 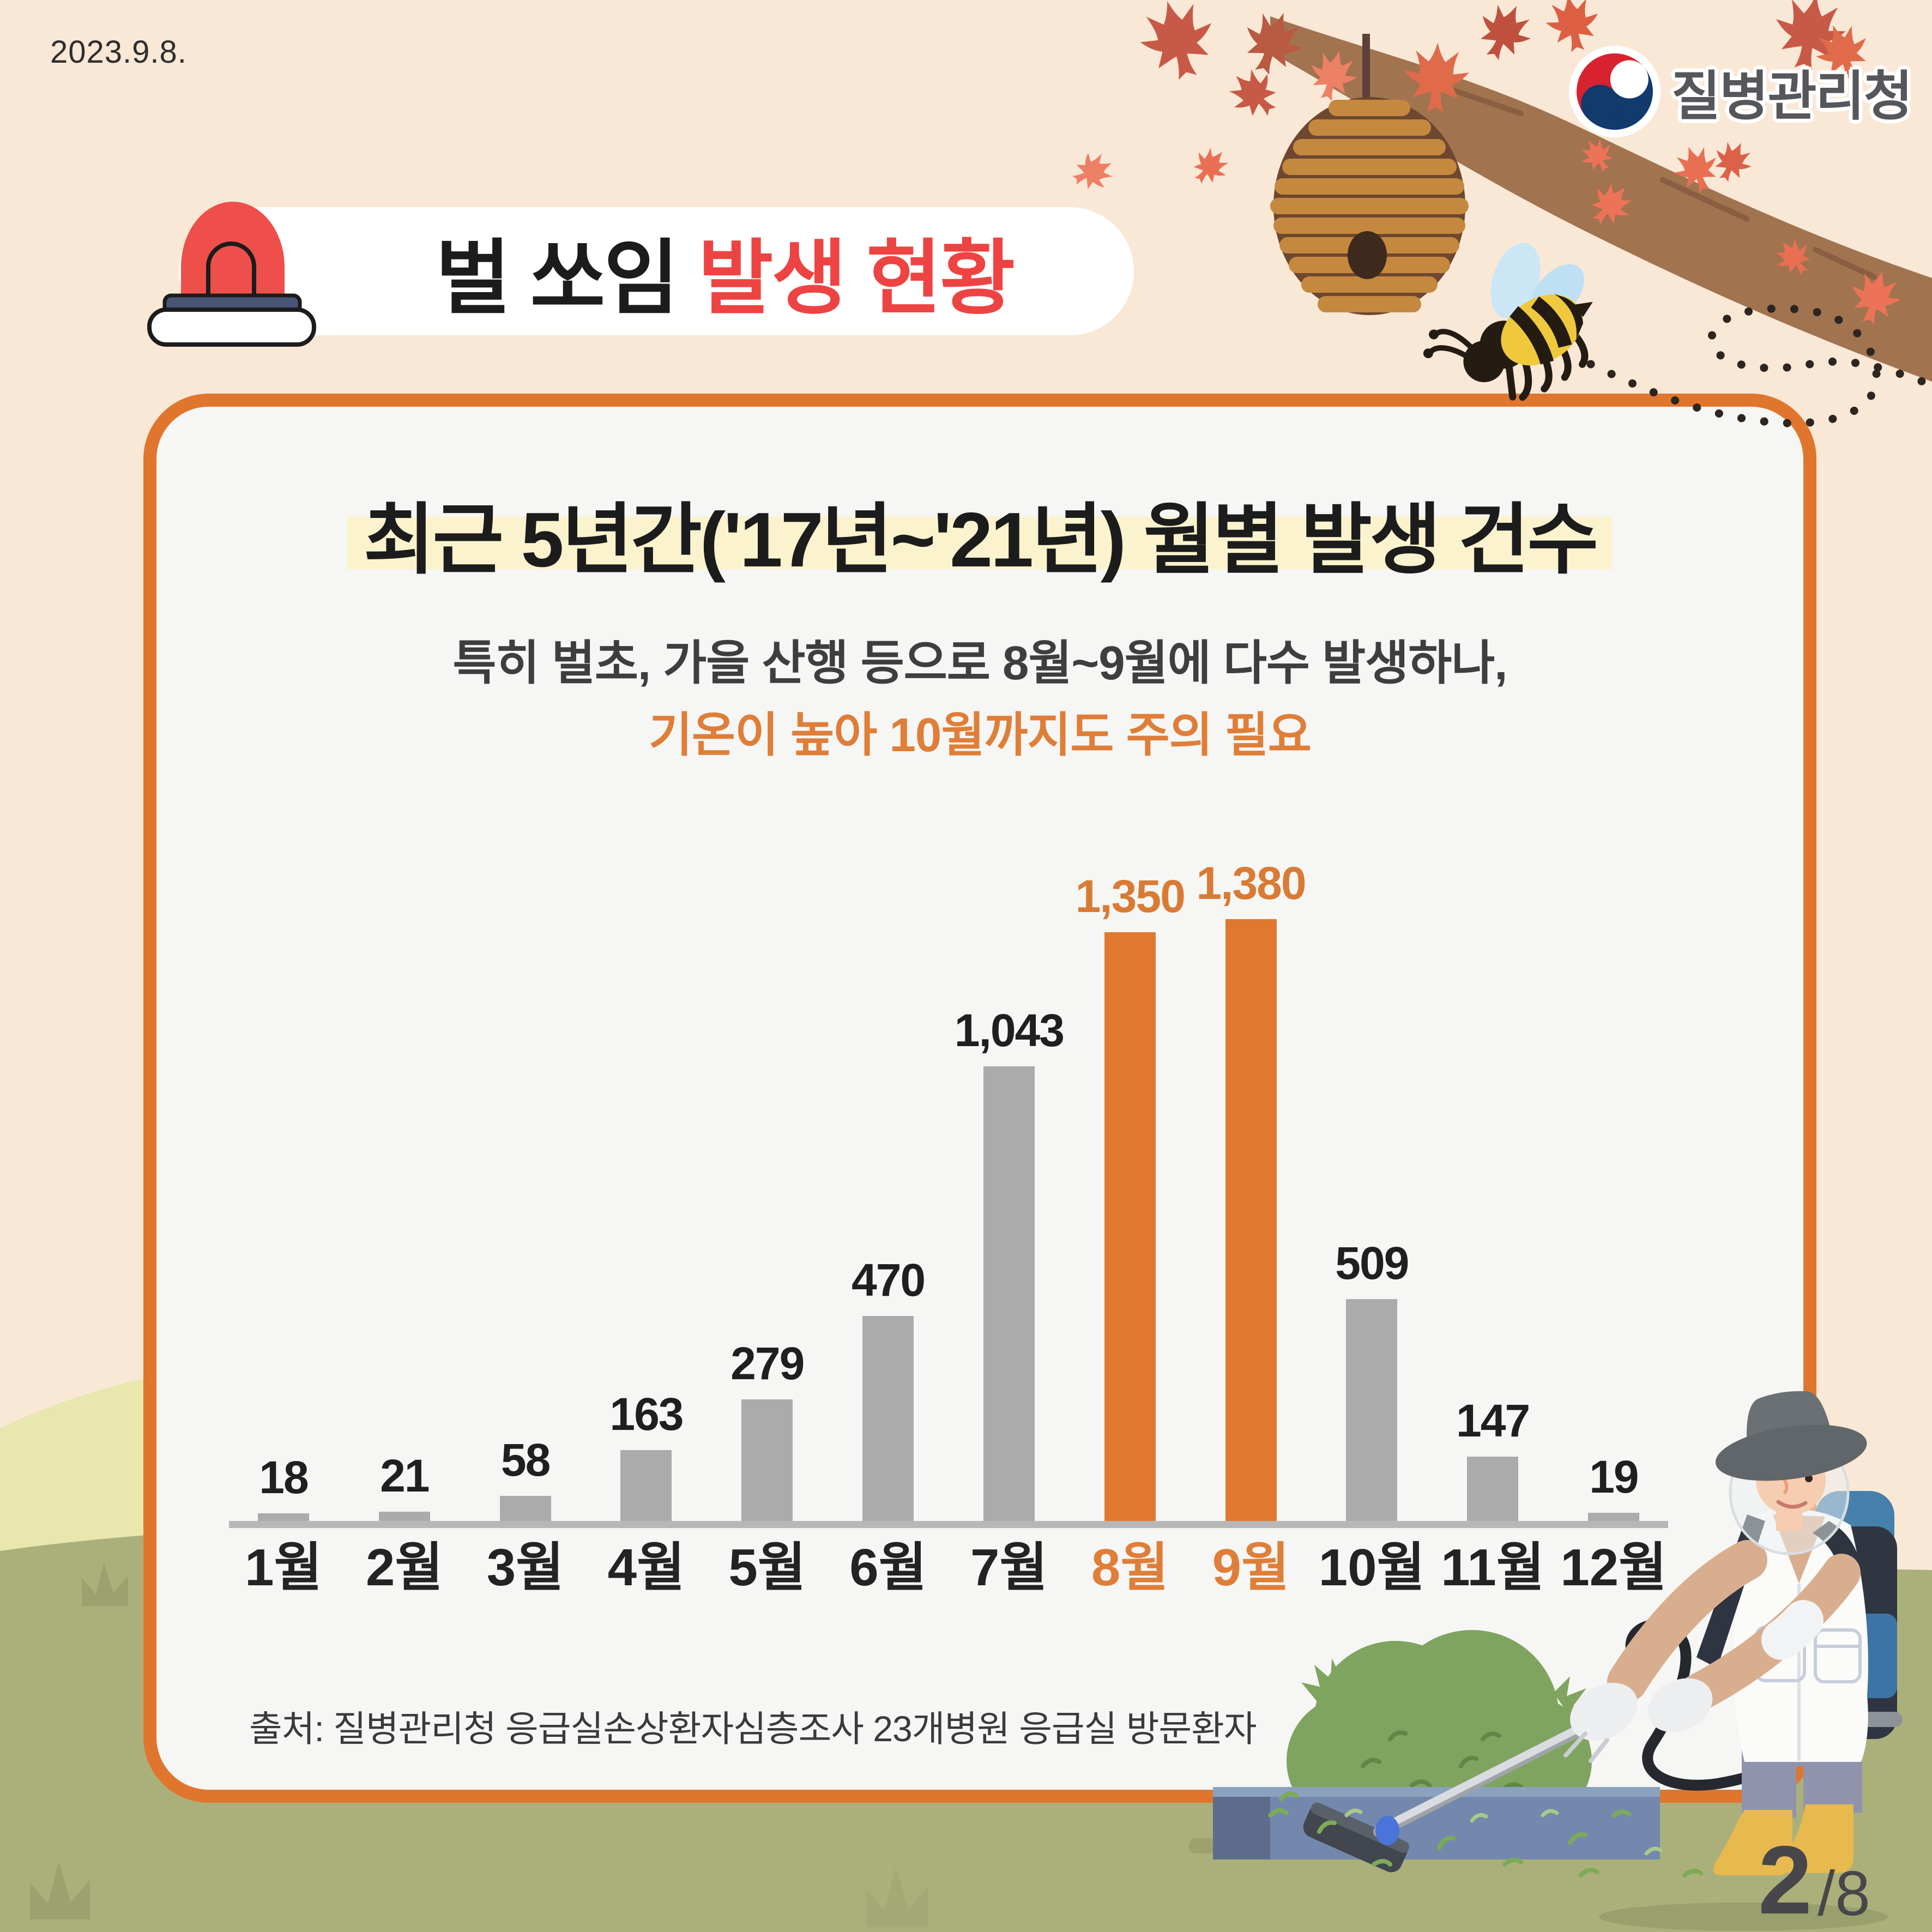 I want to click on bar-column-2월: 21 2월, so click(x=404, y=1228).